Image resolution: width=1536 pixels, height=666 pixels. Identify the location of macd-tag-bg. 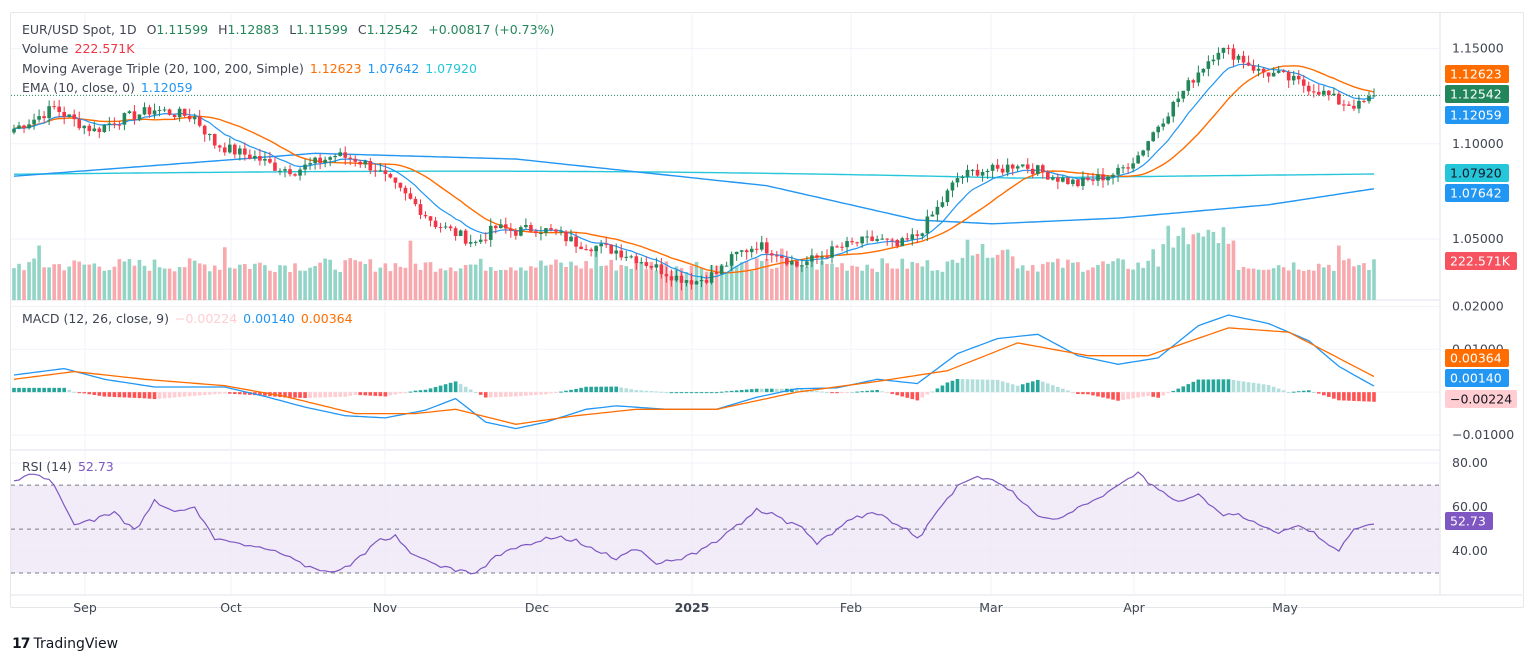
(1477, 378).